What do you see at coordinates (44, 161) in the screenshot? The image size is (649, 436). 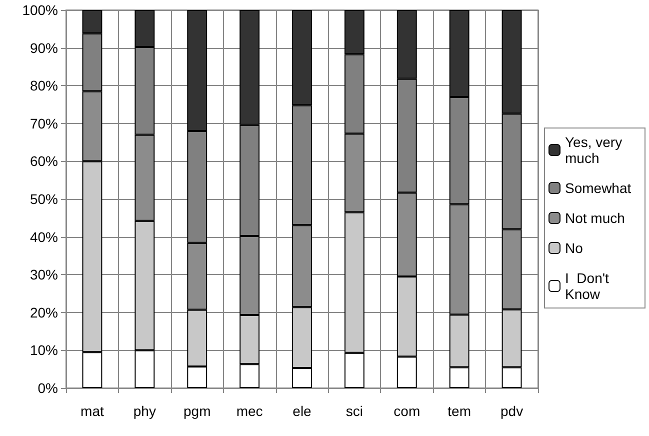 I see `y-tick-label: 60%` at bounding box center [44, 161].